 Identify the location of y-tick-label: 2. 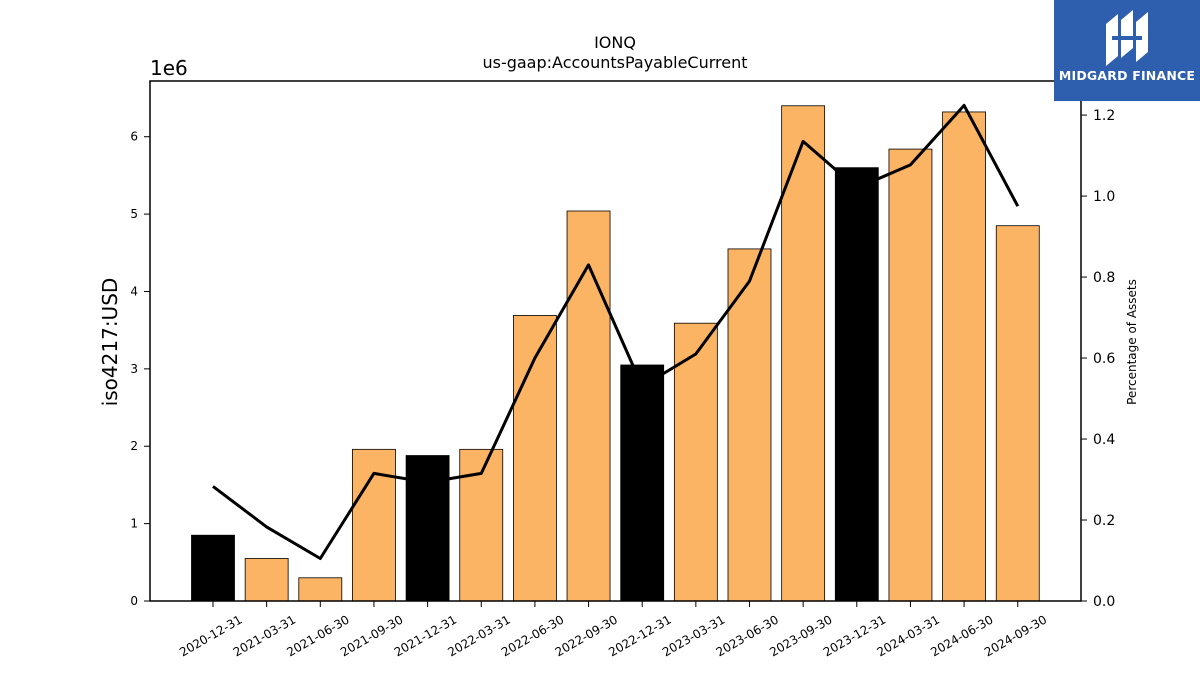
(134, 446).